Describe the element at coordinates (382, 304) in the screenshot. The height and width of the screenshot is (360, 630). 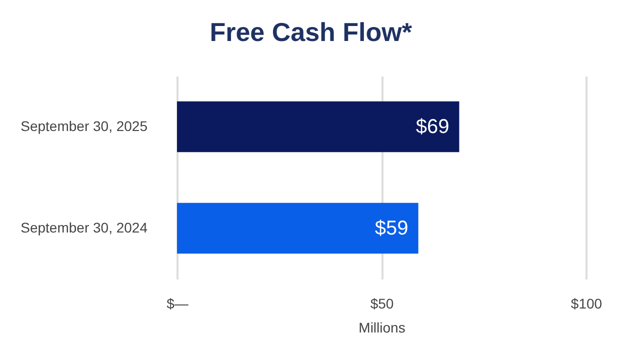
I see `x-tick-label: $50` at that location.